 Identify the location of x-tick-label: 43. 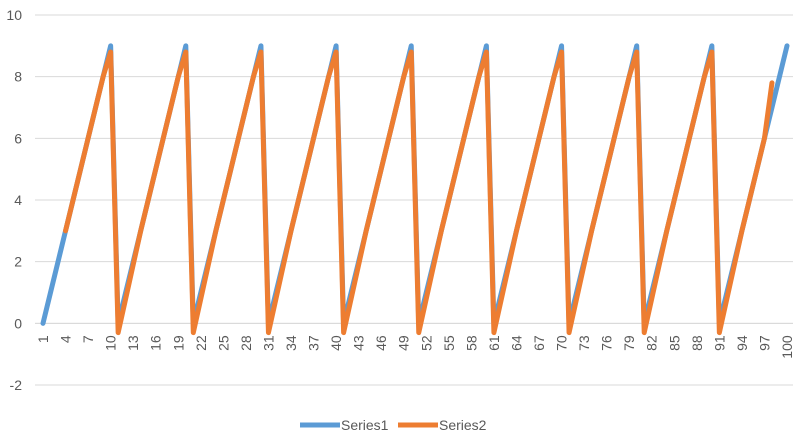
(359, 343).